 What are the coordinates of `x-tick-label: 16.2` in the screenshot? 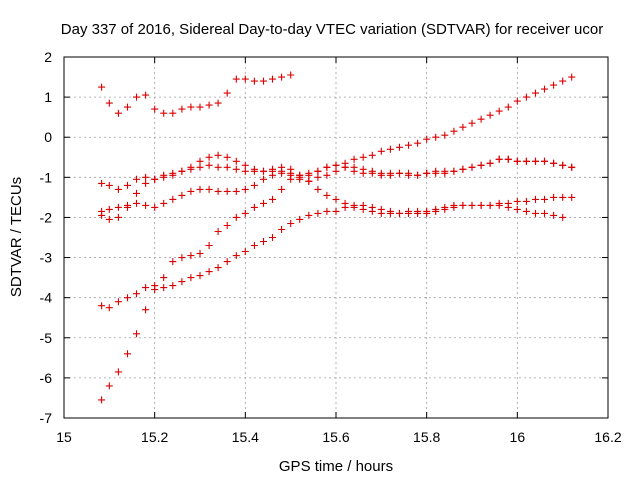 It's located at (607, 437).